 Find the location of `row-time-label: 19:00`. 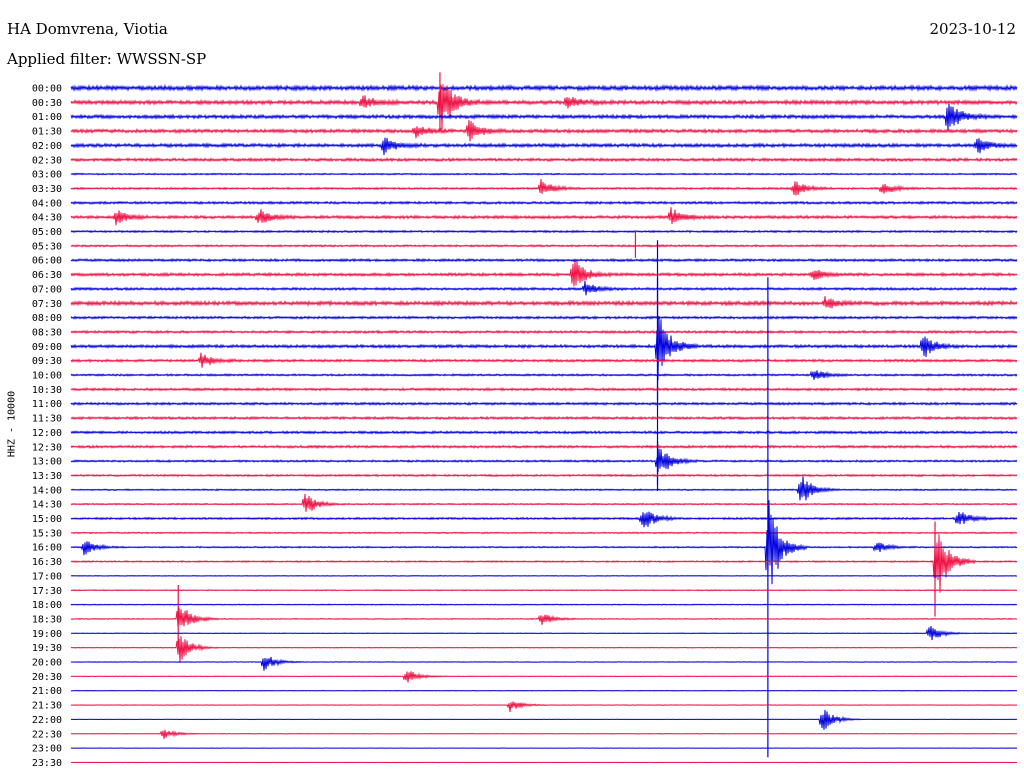

row-time-label: 19:00 is located at coordinates (47, 634).